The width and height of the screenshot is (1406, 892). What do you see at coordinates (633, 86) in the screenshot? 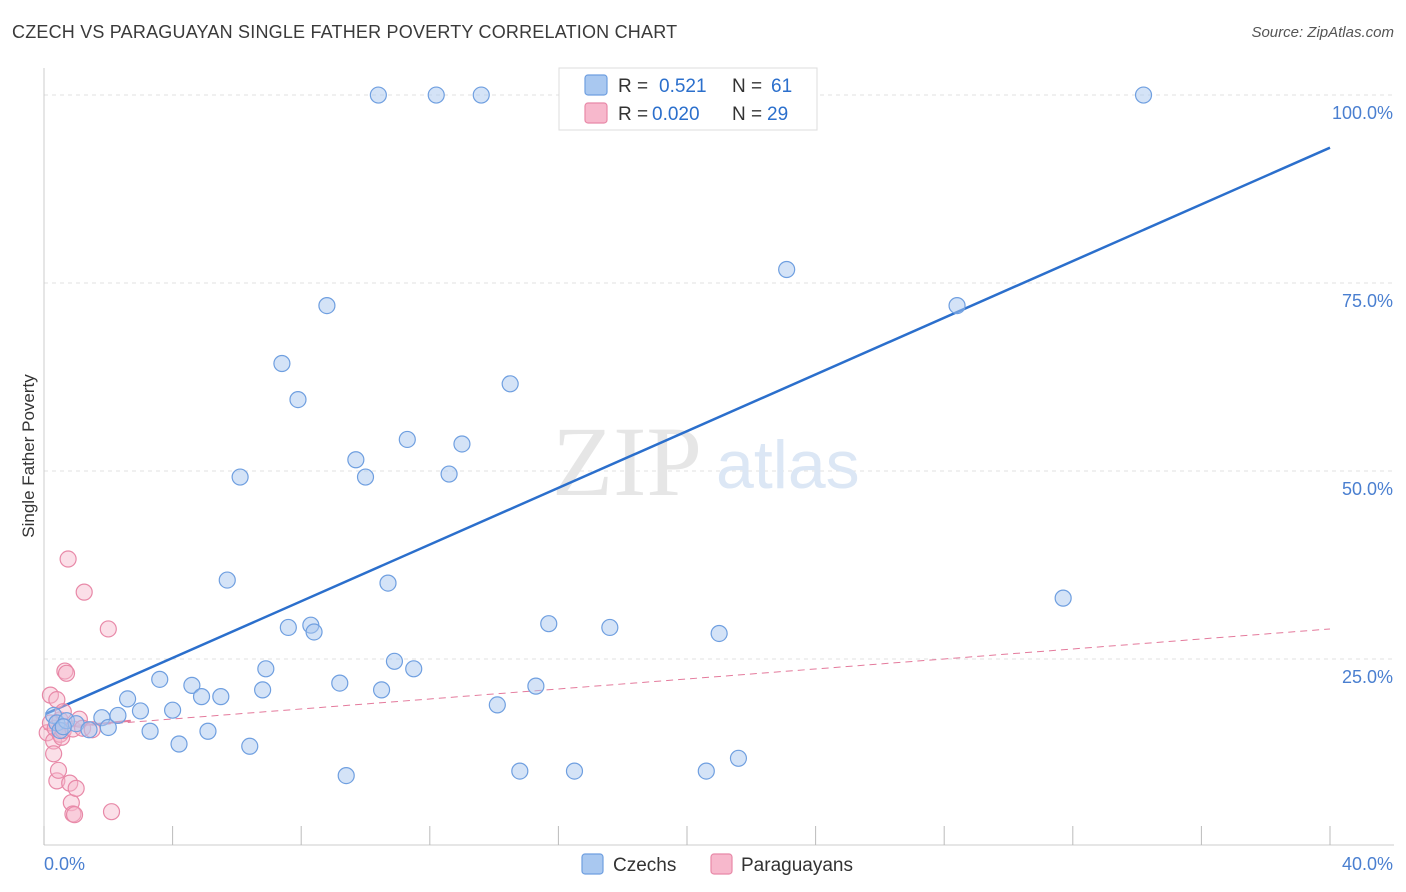
I see `legend-czech-r-label: R =` at bounding box center [633, 86].